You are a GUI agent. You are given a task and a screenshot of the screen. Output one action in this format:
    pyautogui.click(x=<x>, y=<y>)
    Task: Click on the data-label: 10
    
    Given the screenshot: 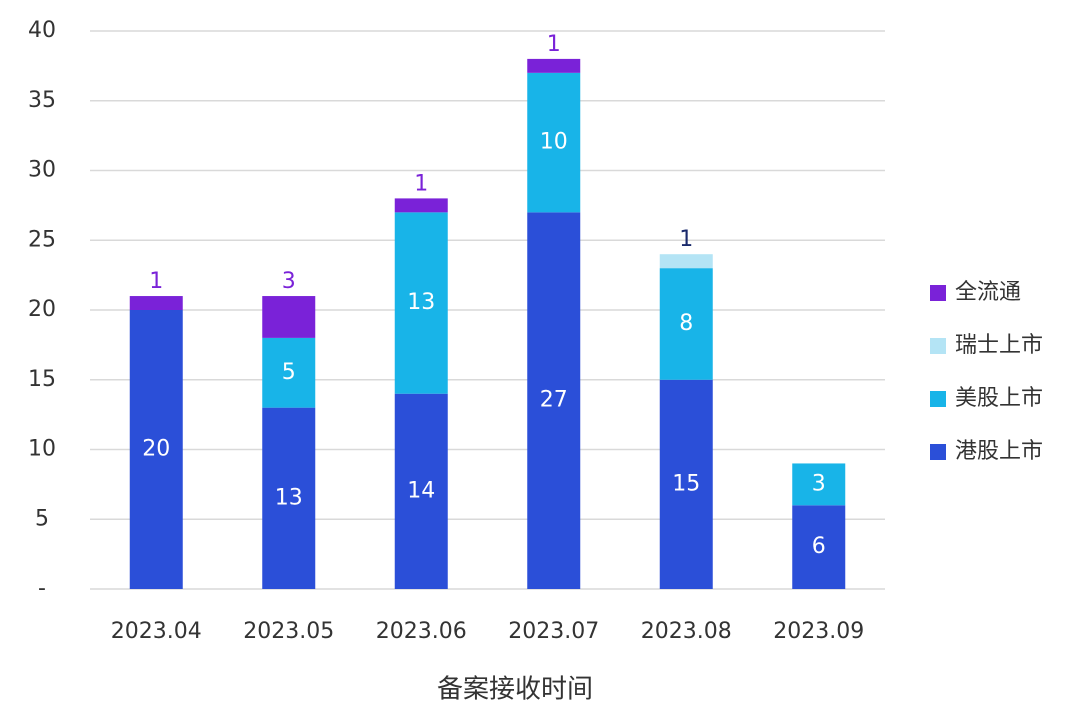 What is the action you would take?
    pyautogui.click(x=554, y=142)
    